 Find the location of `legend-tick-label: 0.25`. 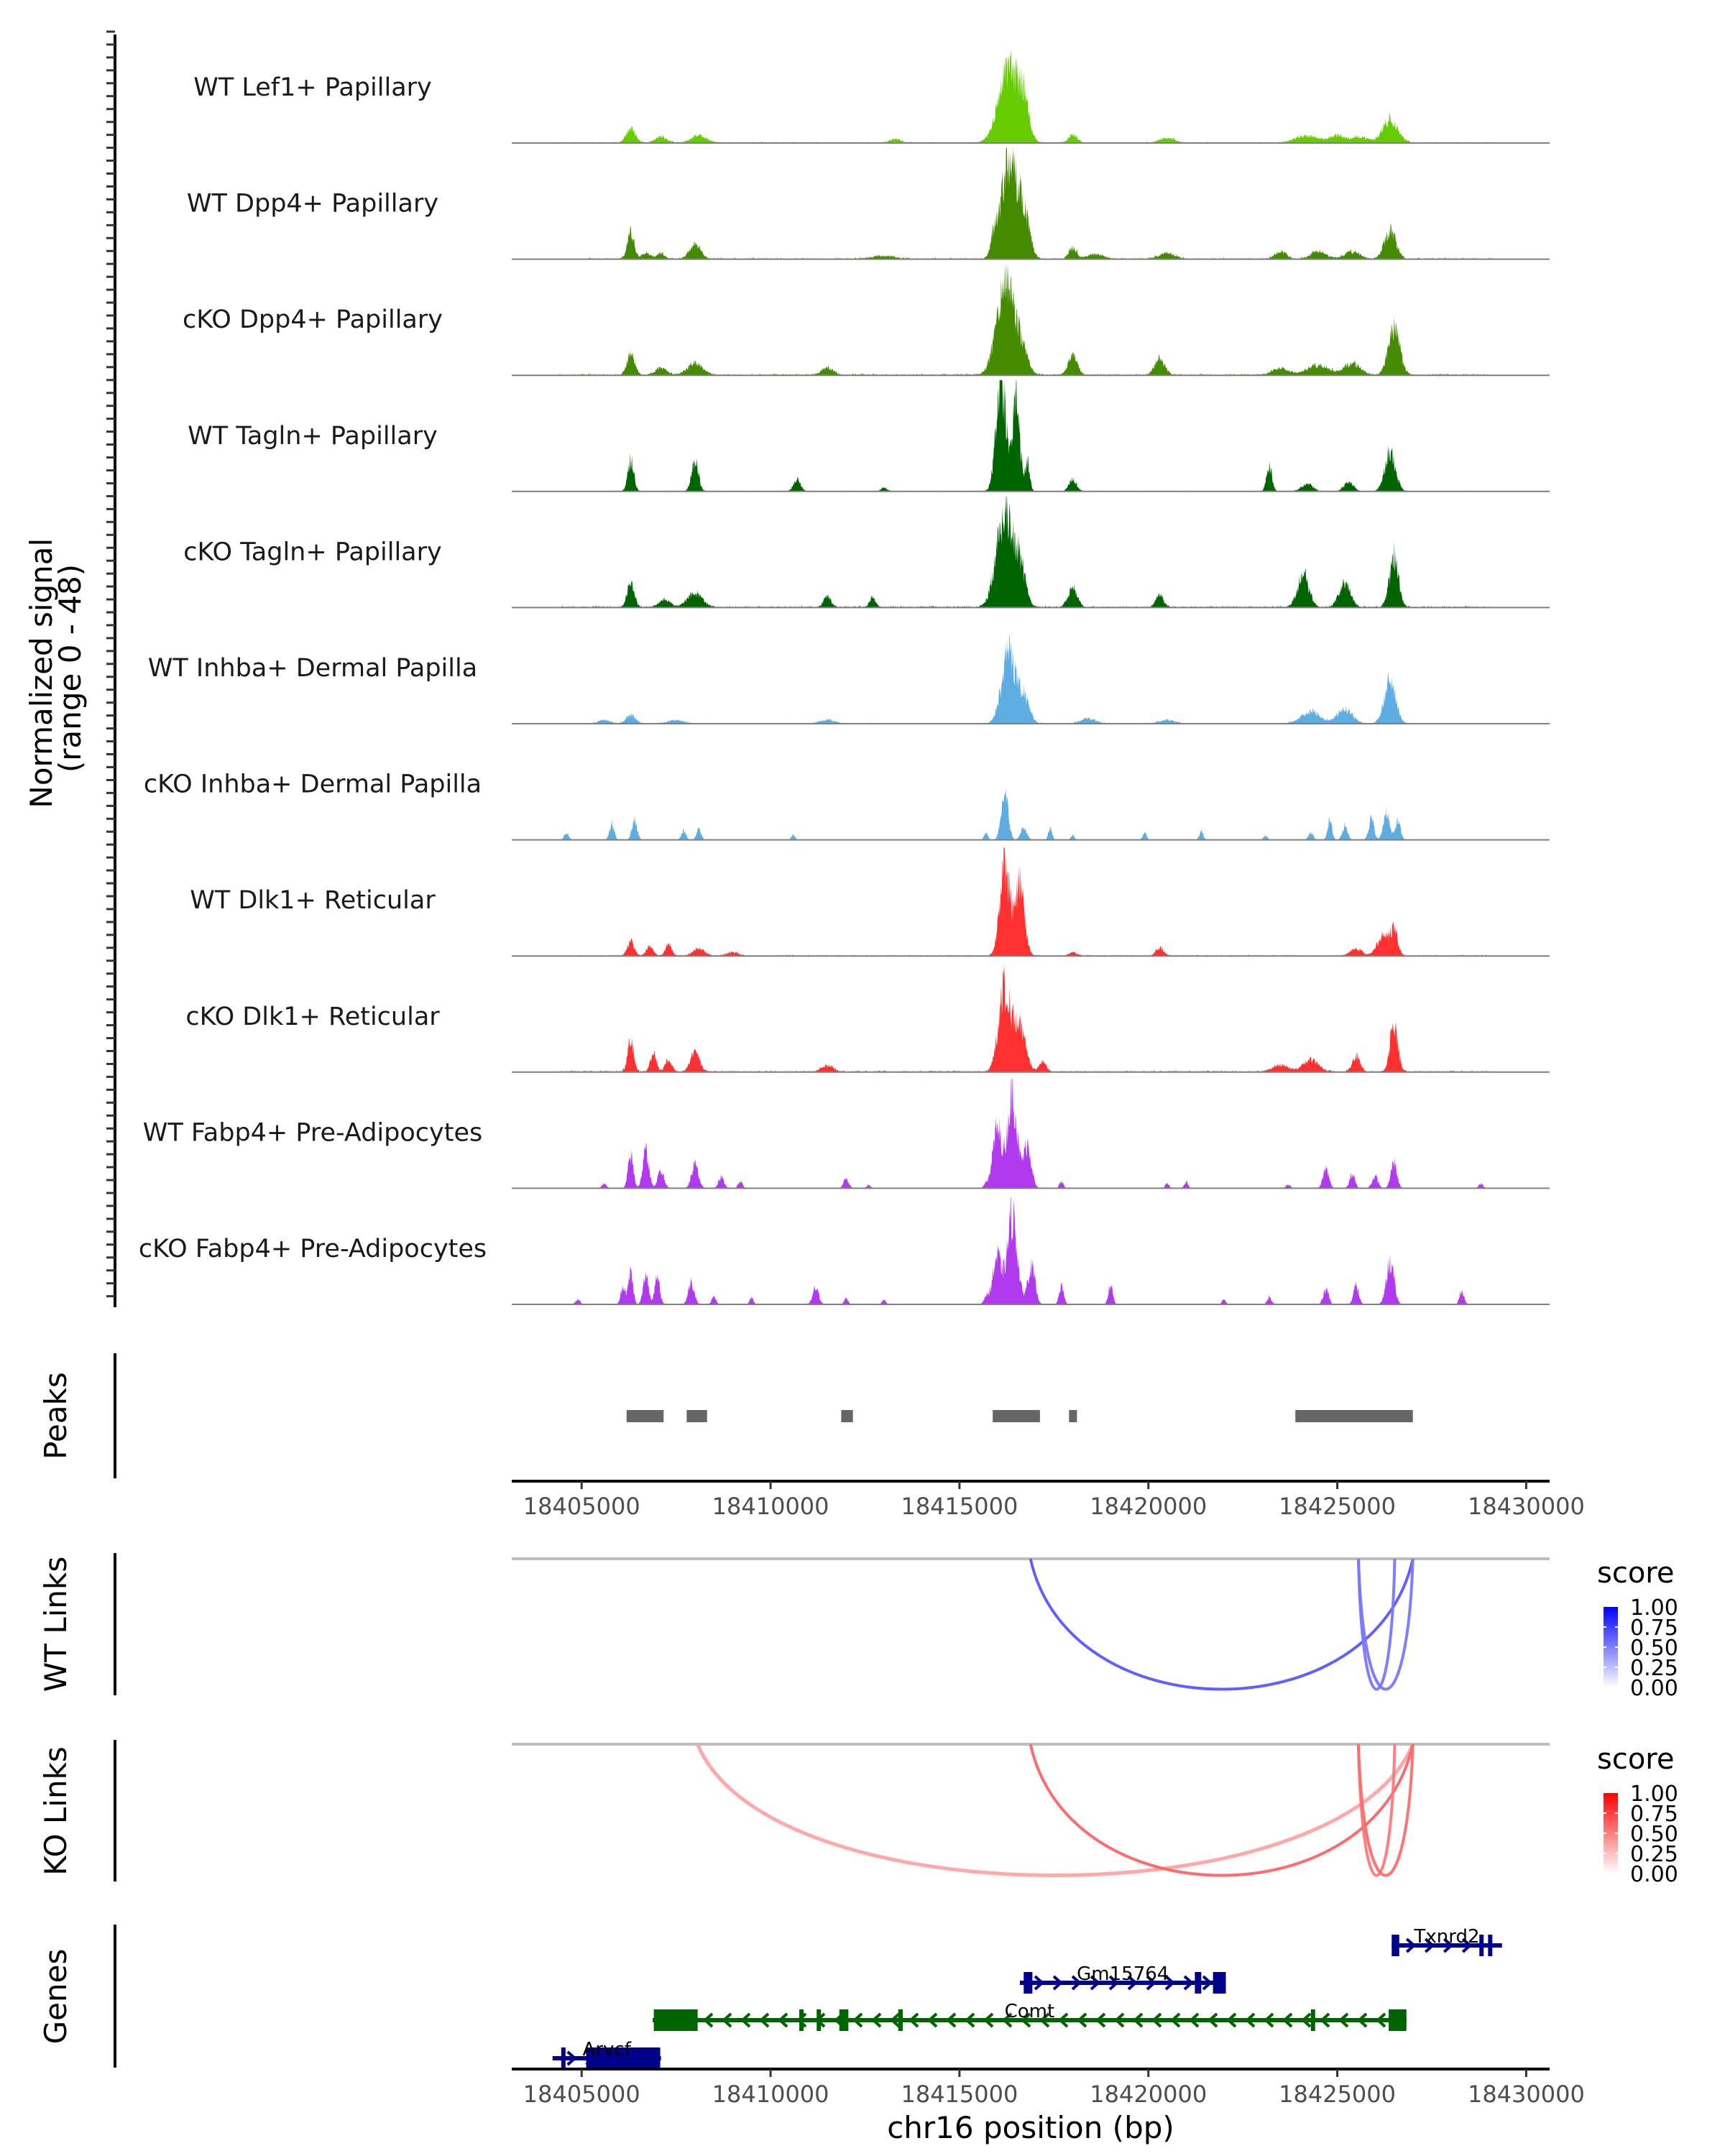

legend-tick-label: 0.25 is located at coordinates (1654, 1854).